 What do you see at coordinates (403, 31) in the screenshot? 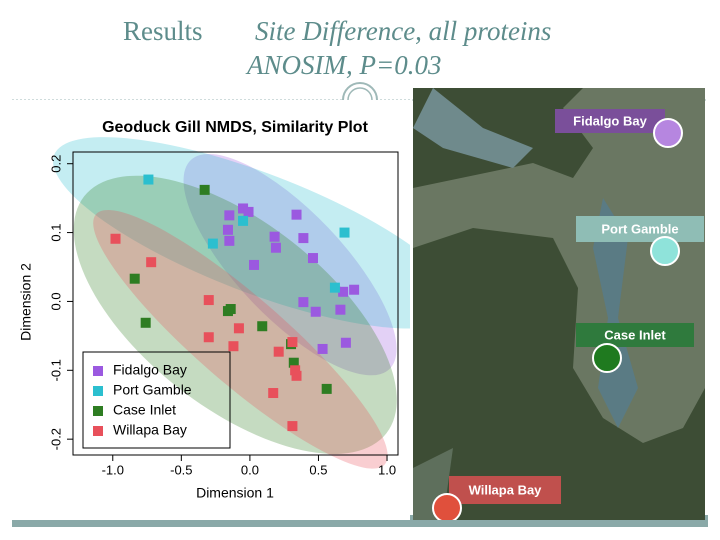
I see `slide-subtitle: Site Difference, all proteins` at bounding box center [403, 31].